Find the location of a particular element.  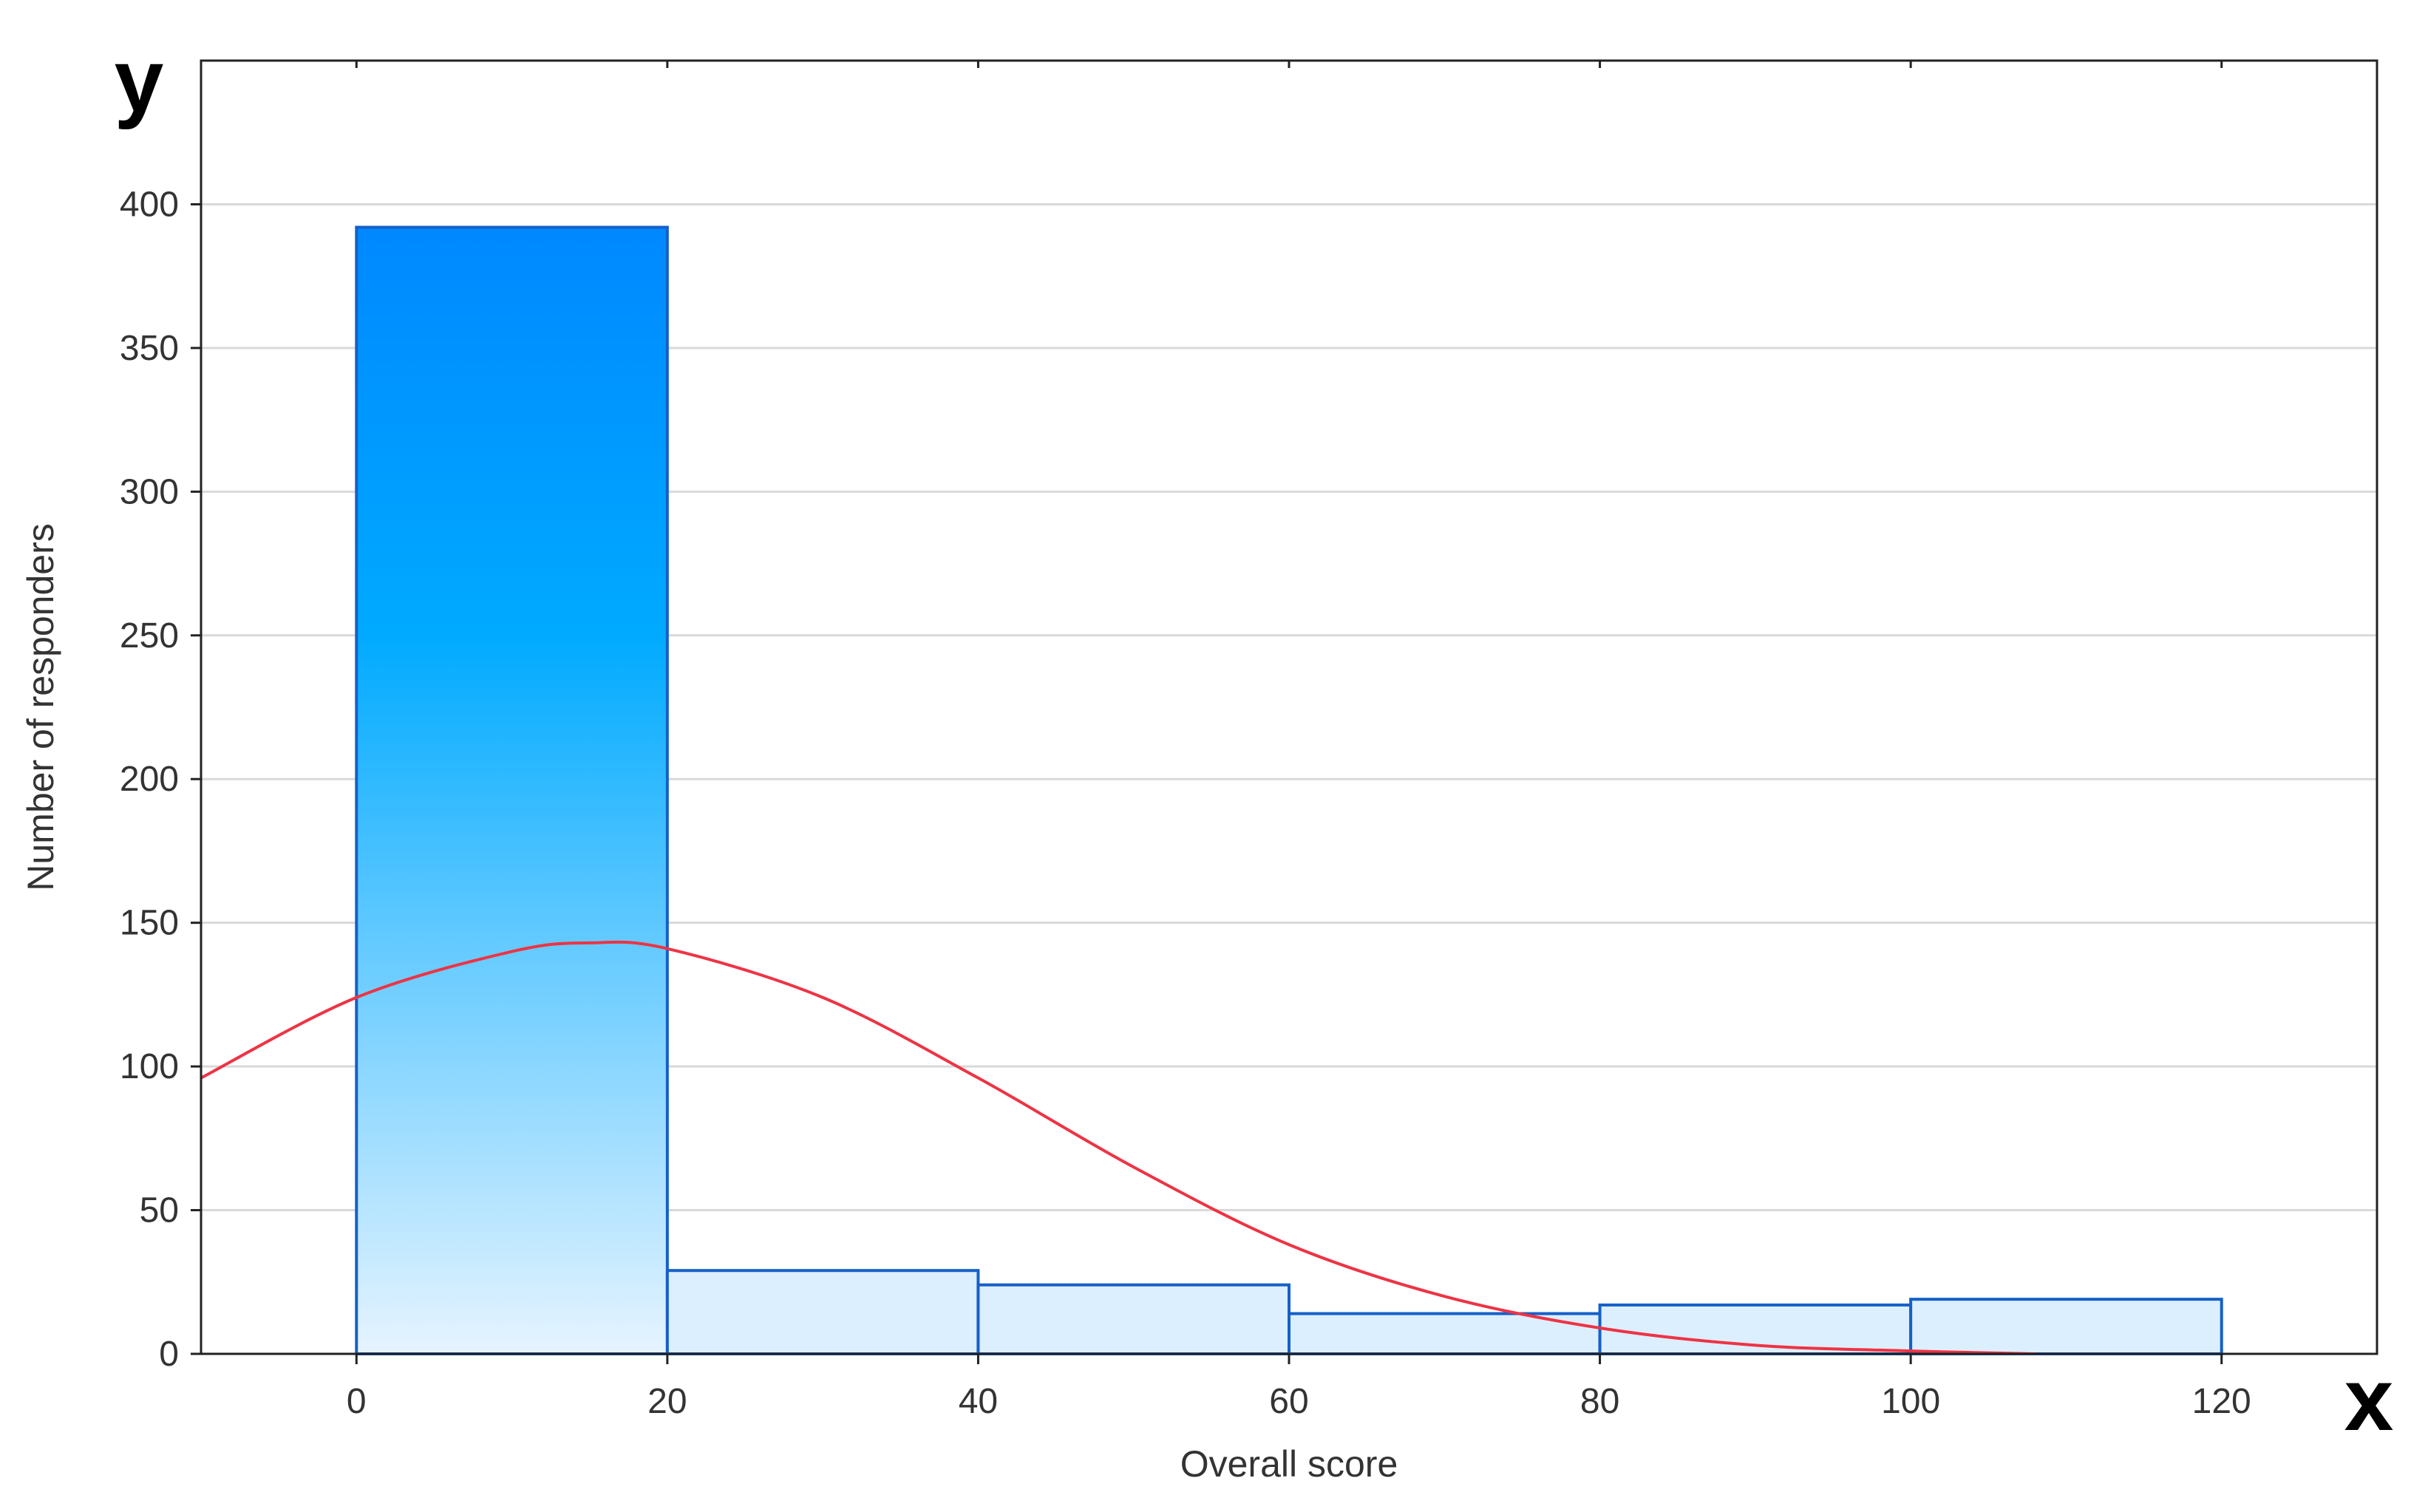

y-tick-label-200: 200 is located at coordinates (149, 779).